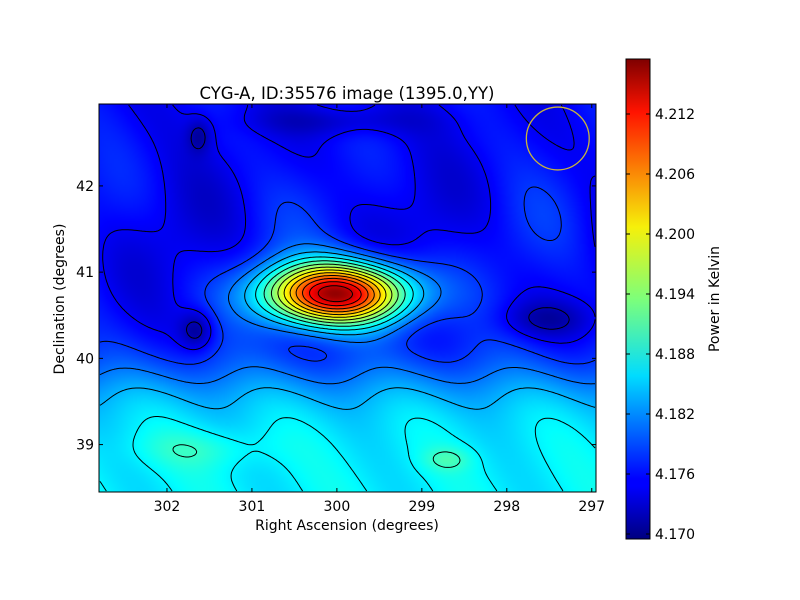 This screenshot has width=800, height=600. Describe the element at coordinates (591, 507) in the screenshot. I see `x-tick-label: 297` at that location.